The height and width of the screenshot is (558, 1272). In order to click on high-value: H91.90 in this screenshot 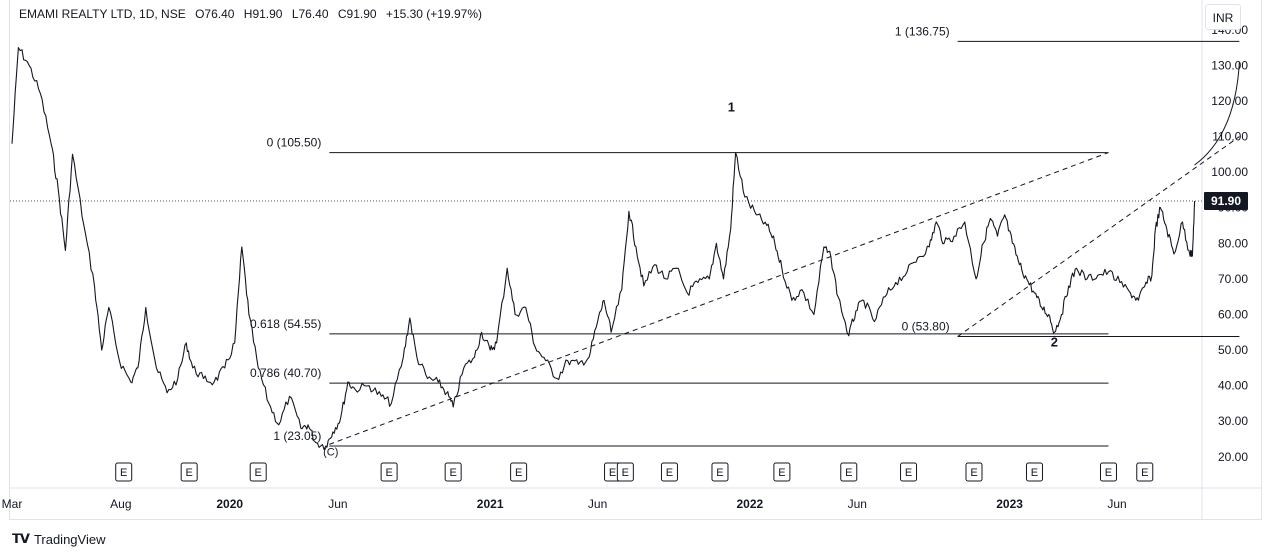, I will do `click(263, 14)`.